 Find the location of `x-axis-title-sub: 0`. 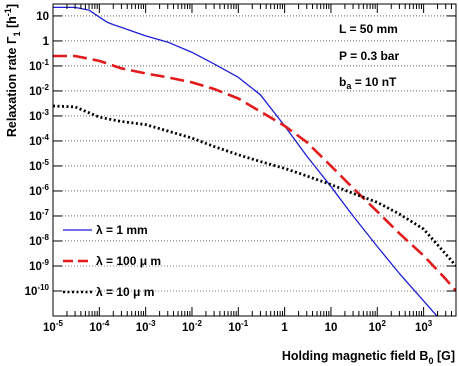

x-axis-title-sub: 0 is located at coordinates (430, 361).